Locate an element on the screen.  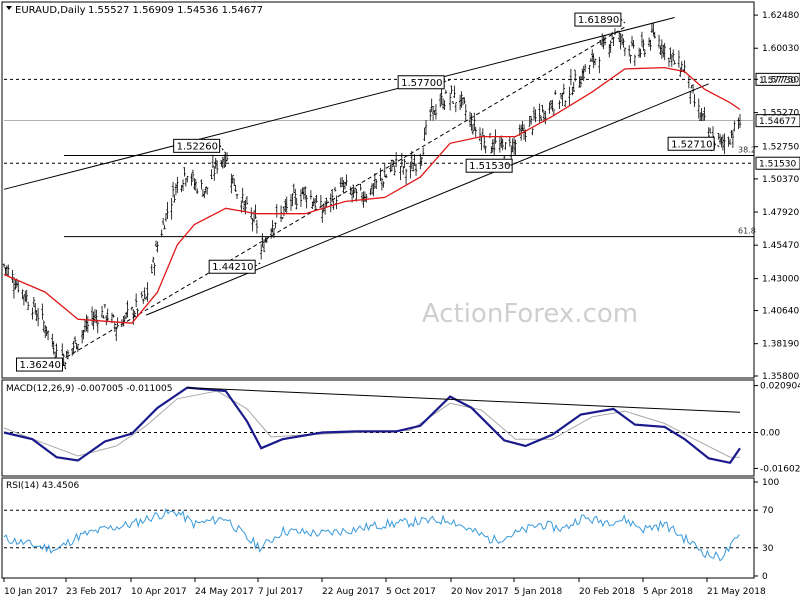
date-tick-label: 22 Aug 2017 is located at coordinates (351, 592).